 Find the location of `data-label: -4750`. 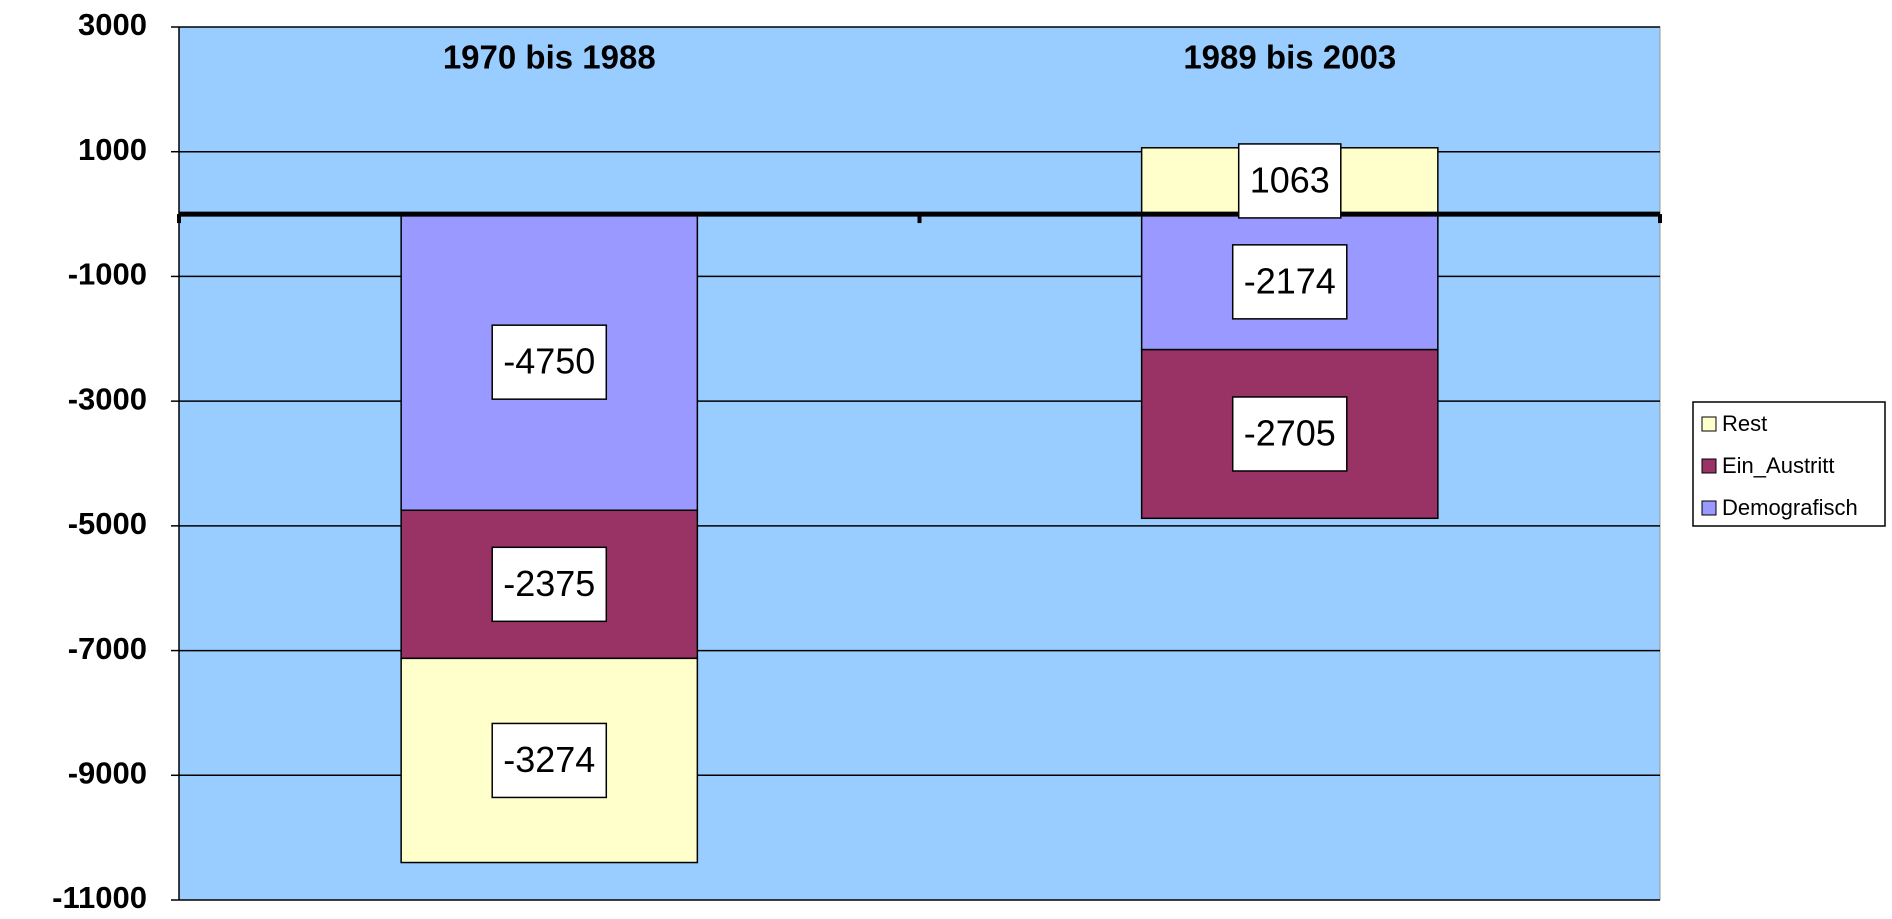

data-label: -4750 is located at coordinates (549, 361).